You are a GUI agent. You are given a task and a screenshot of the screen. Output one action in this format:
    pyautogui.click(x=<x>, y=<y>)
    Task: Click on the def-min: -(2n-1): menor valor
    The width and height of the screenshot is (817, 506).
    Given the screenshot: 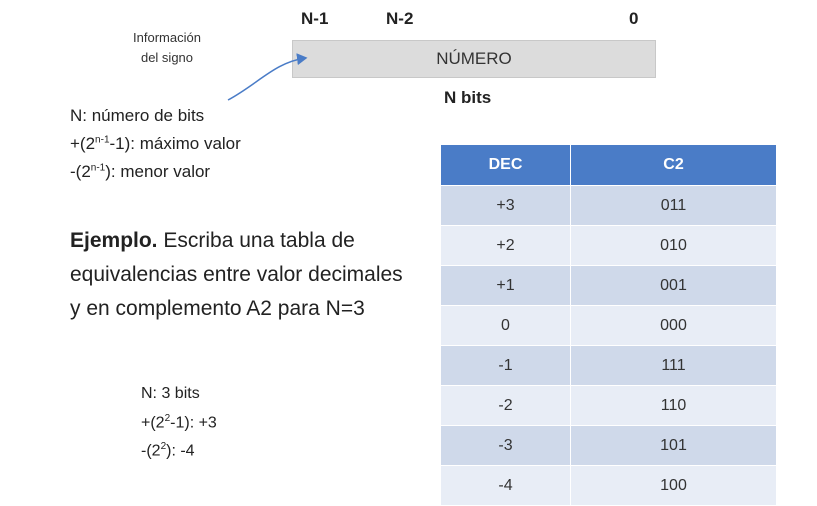 What is the action you would take?
    pyautogui.click(x=140, y=172)
    